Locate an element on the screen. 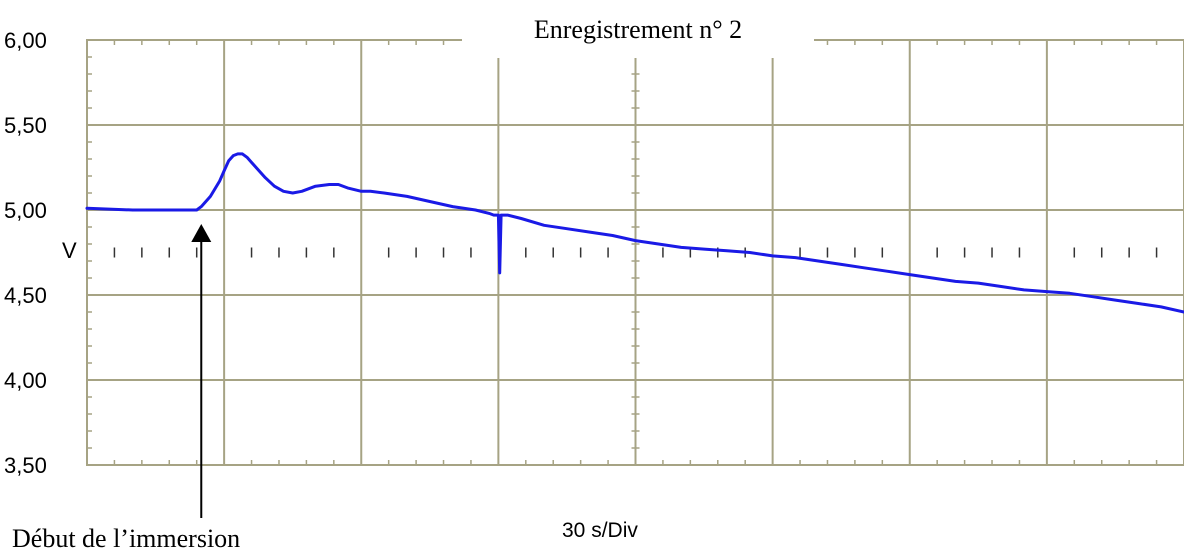 The width and height of the screenshot is (1184, 556). y-tick-label: 4,00 is located at coordinates (25, 380).